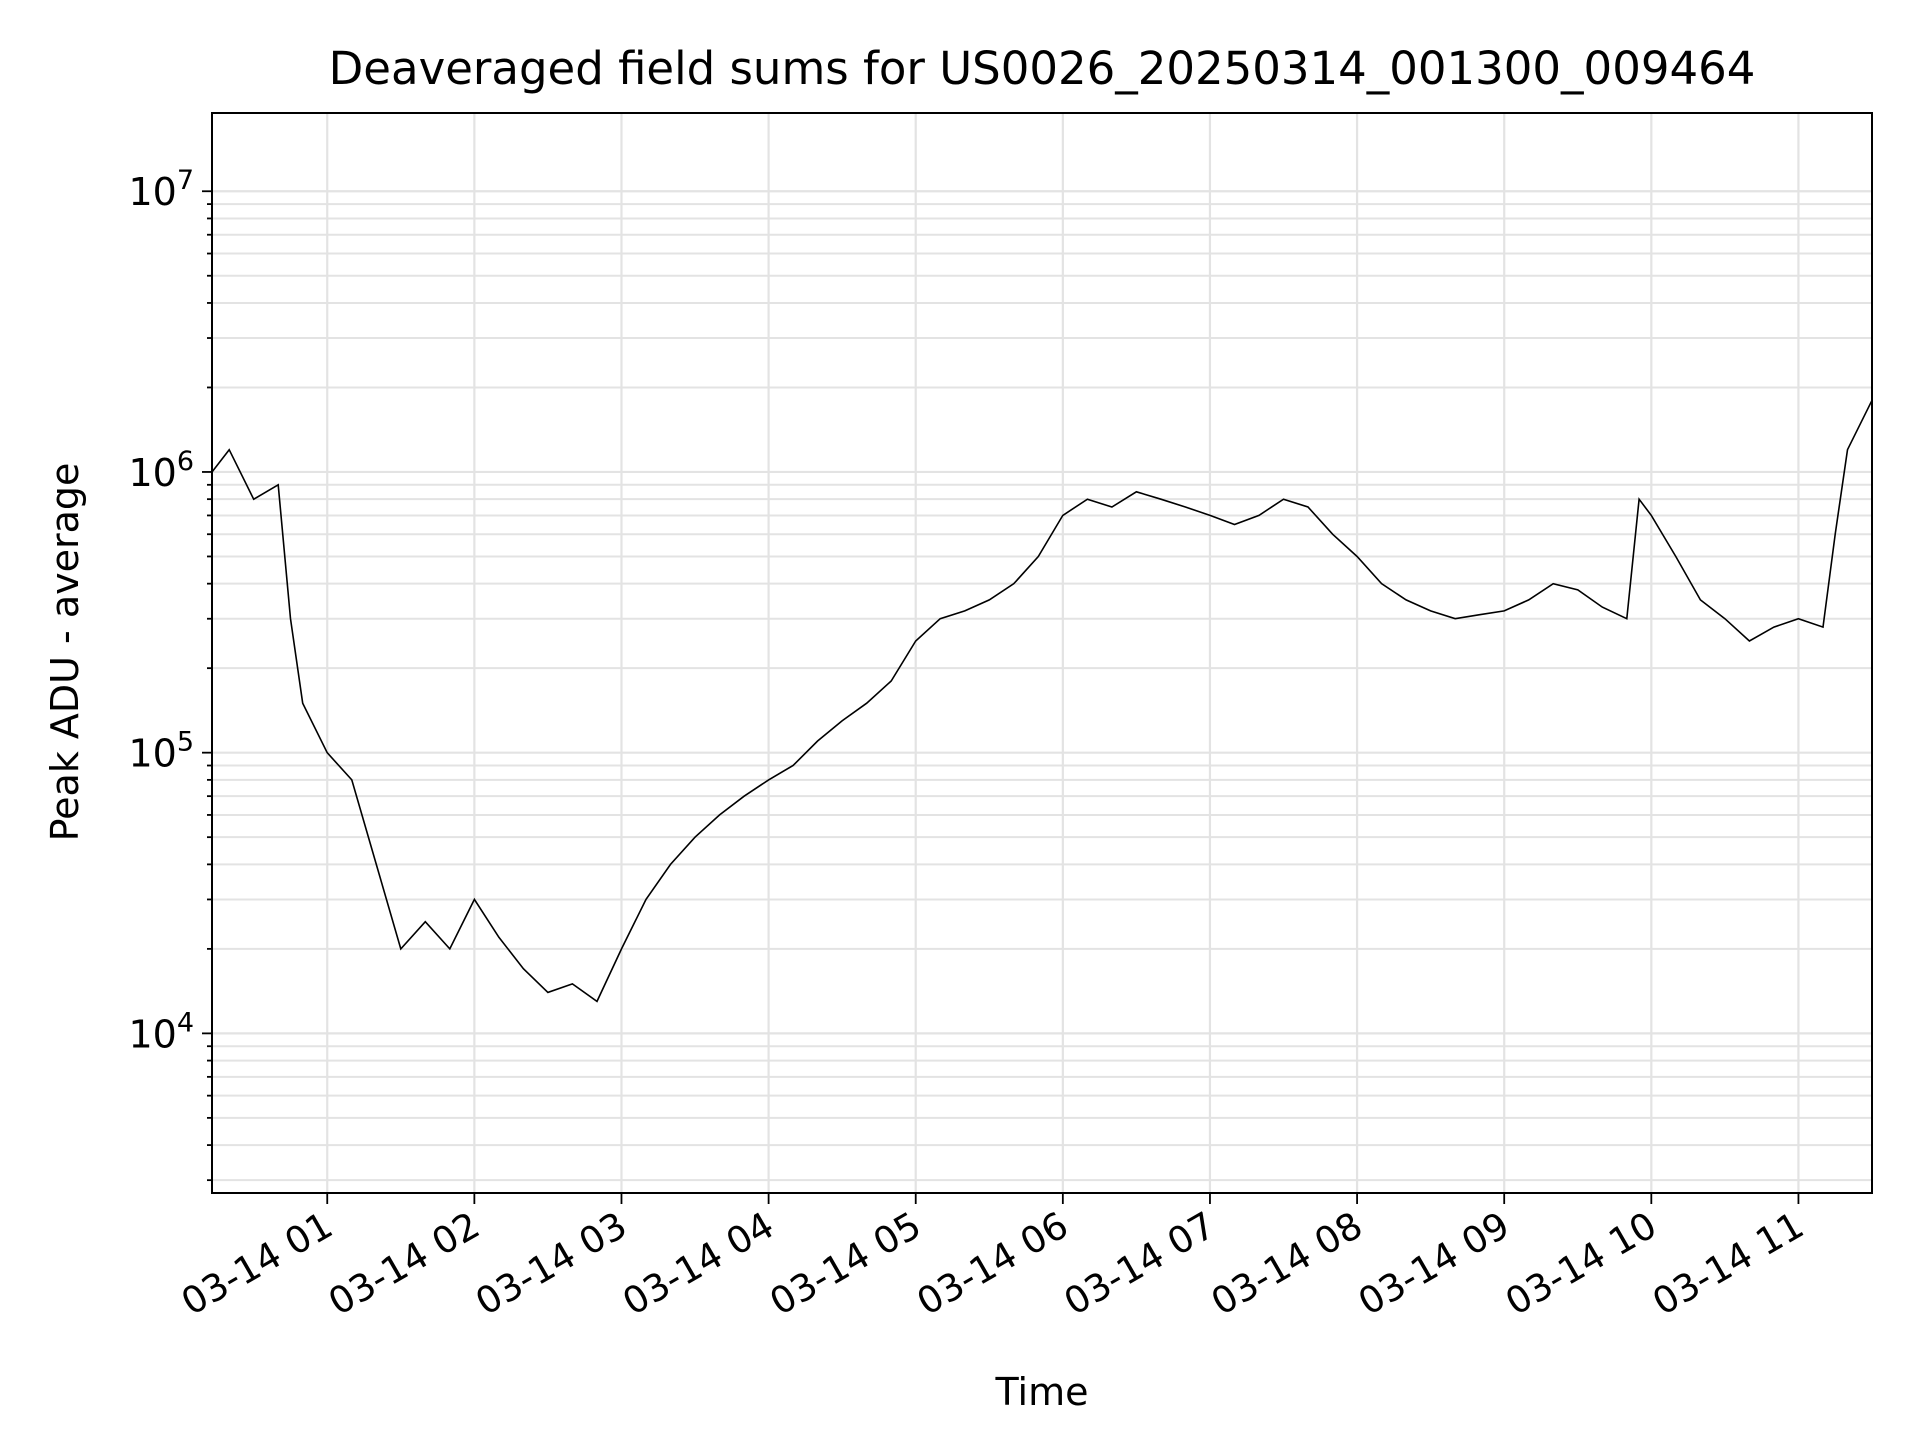  I want to click on y-axis-label: Peak ADU - average, so click(65, 652).